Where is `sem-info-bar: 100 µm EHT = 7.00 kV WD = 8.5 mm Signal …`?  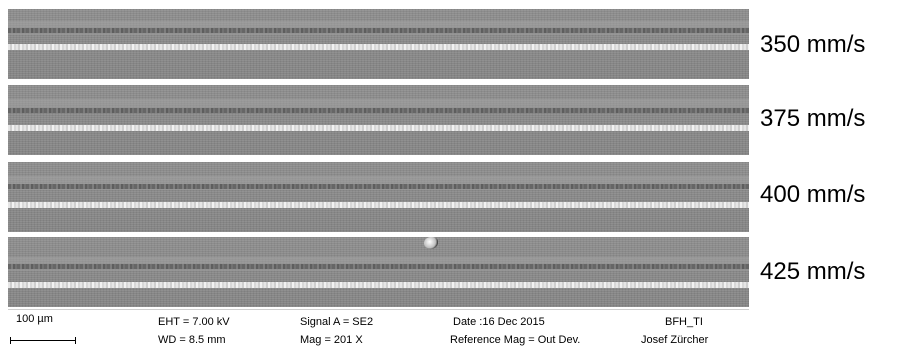
sem-info-bar: 100 µm EHT = 7.00 kV WD = 8.5 mm Signal … is located at coordinates (378, 330).